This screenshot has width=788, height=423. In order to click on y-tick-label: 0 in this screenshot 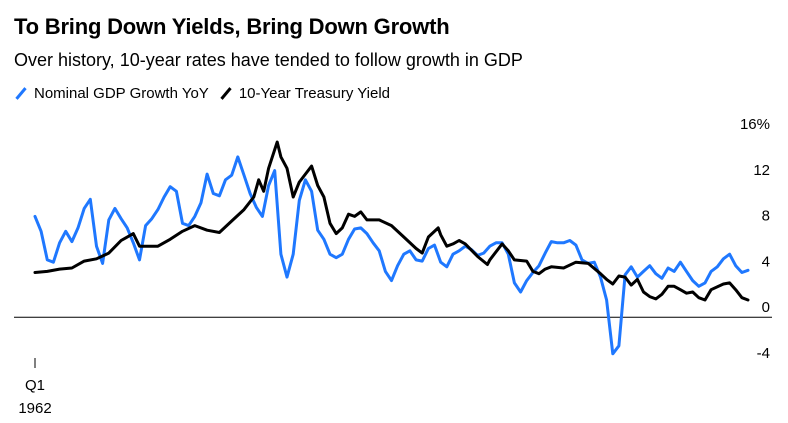, I will do `click(766, 307)`.